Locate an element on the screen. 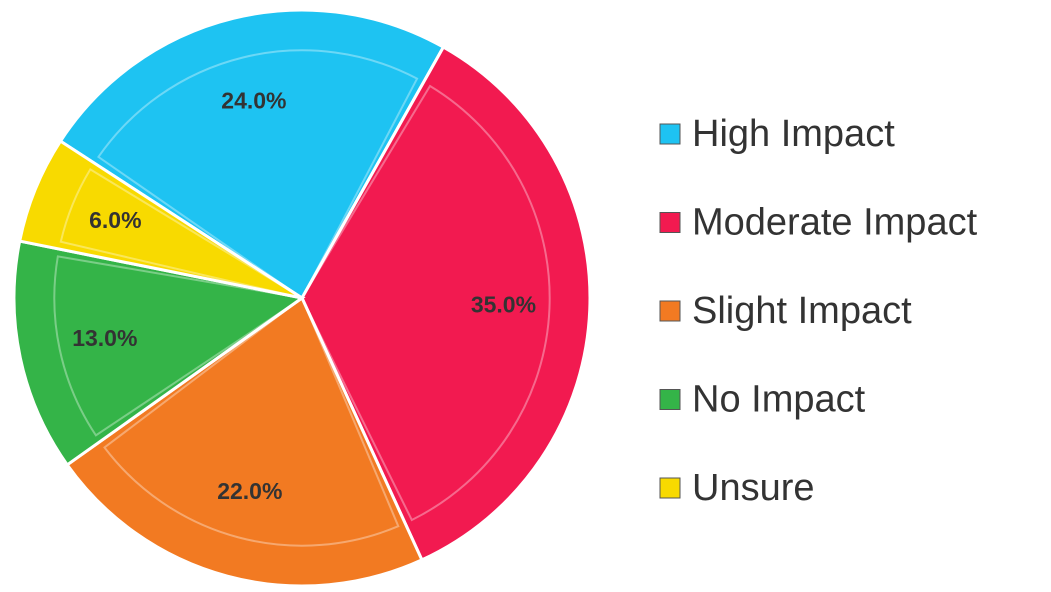  legend-label: No Impact is located at coordinates (779, 400).